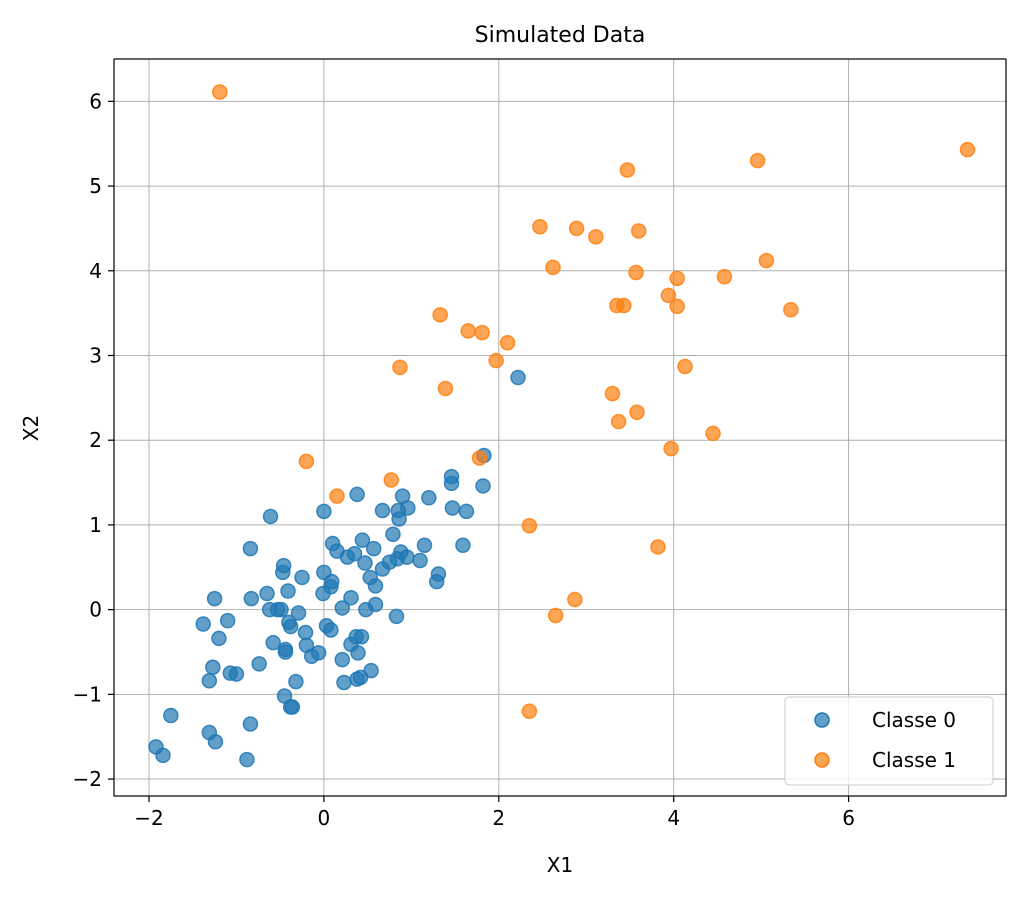 The height and width of the screenshot is (898, 1025). Describe the element at coordinates (95, 101) in the screenshot. I see `y-tick-label: 6` at that location.